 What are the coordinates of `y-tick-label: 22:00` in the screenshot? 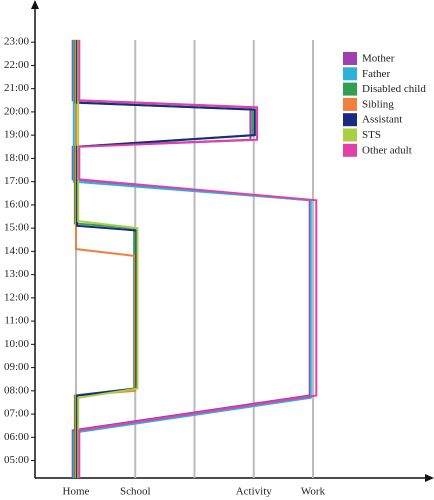 It's located at (17, 65).